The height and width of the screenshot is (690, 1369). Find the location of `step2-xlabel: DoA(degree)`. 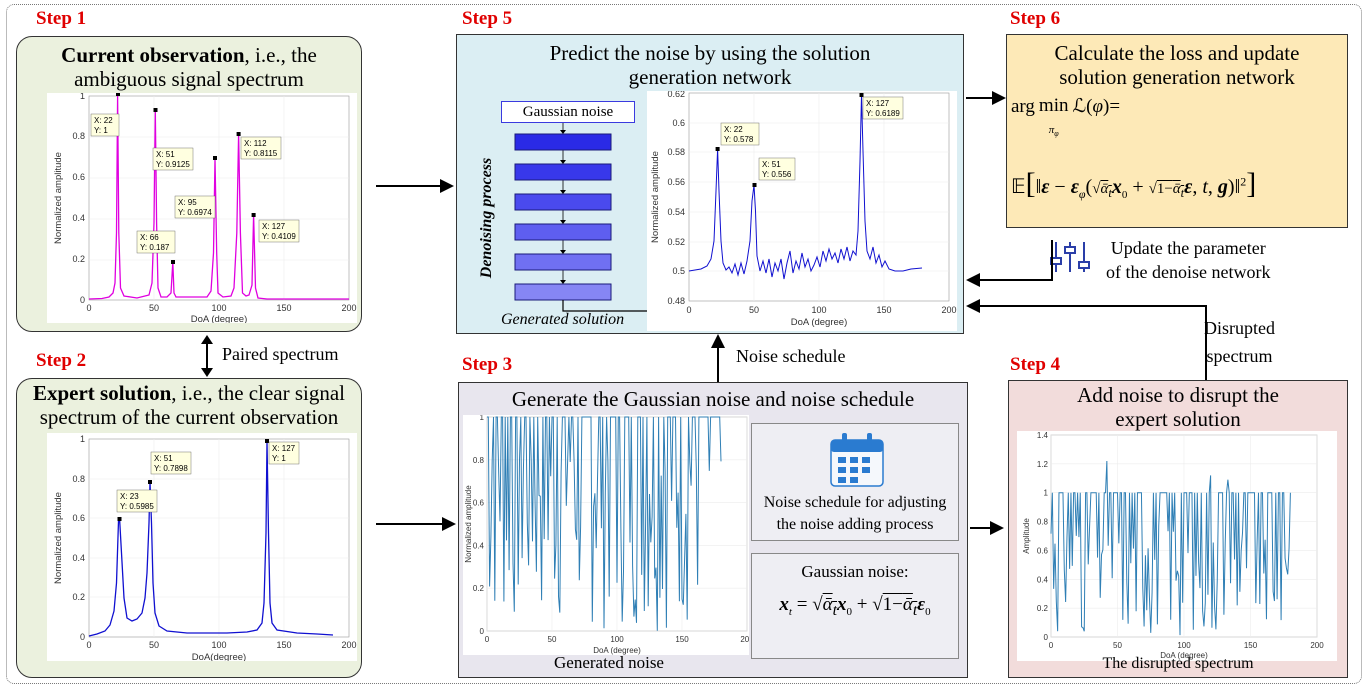

step2-xlabel: DoA(degree) is located at coordinates (219, 656).